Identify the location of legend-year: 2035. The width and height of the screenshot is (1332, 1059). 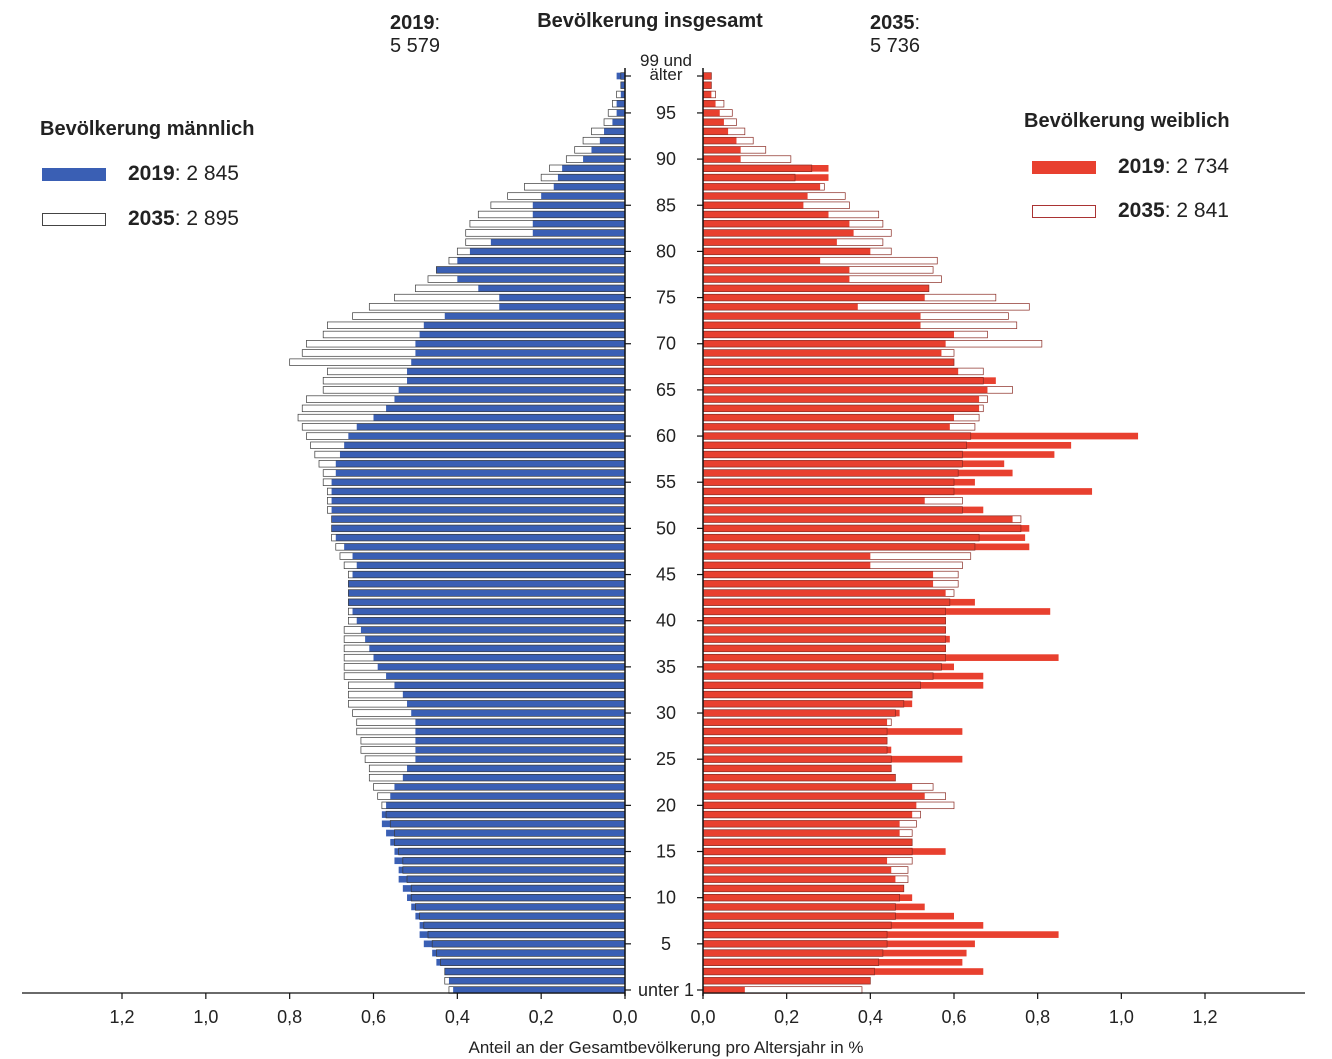
(1141, 210).